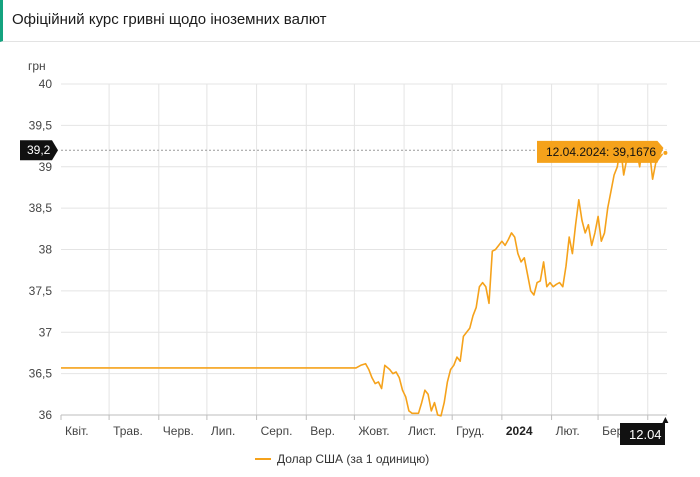 The height and width of the screenshot is (477, 700). What do you see at coordinates (665, 152) in the screenshot?
I see `highlight-point` at bounding box center [665, 152].